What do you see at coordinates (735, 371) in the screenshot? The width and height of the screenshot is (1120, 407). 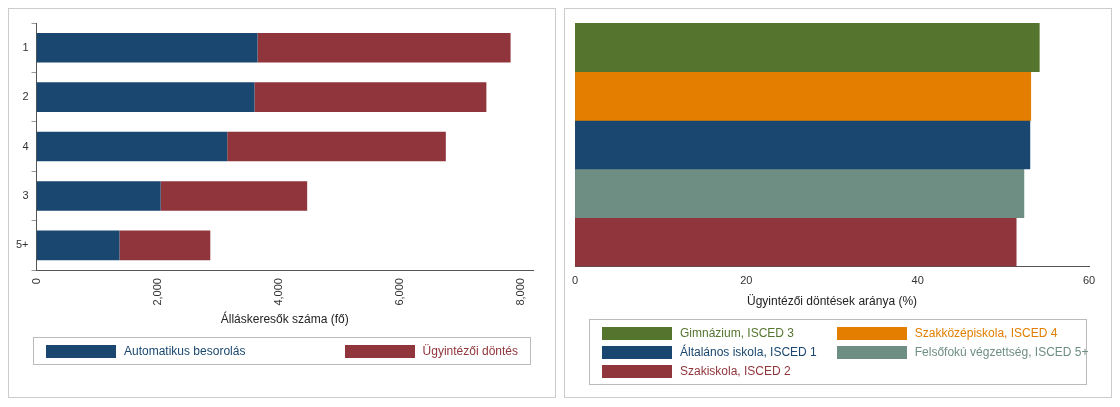 I see `text: Szakiskola, ISCED 2` at bounding box center [735, 371].